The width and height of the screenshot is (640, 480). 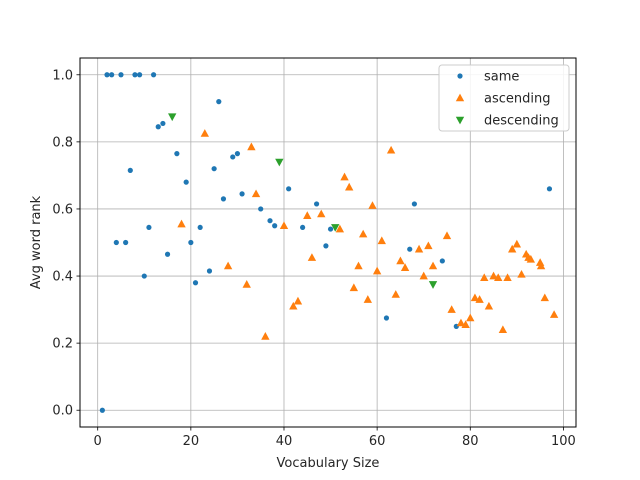 I want to click on legend-marker-descending, so click(x=460, y=120).